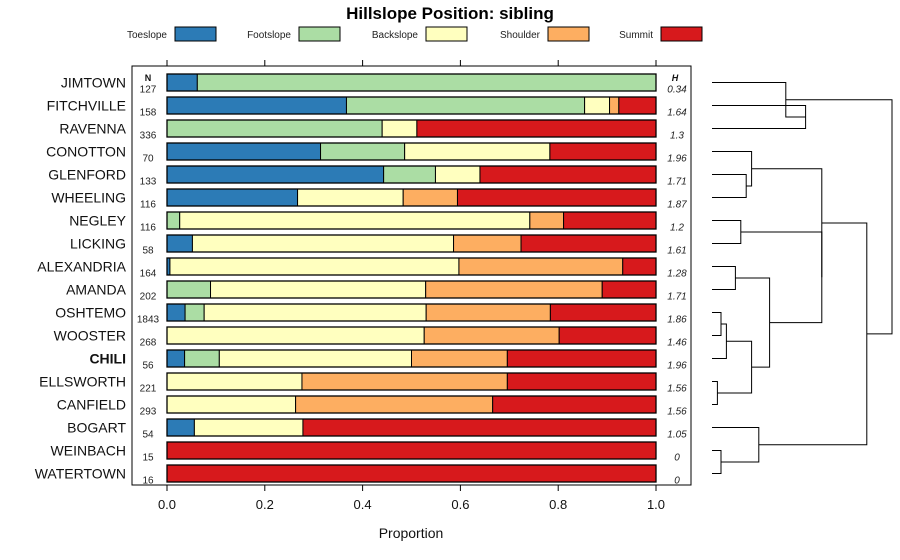  What do you see at coordinates (148, 320) in the screenshot?
I see `n-value-oshtemo: 1843` at bounding box center [148, 320].